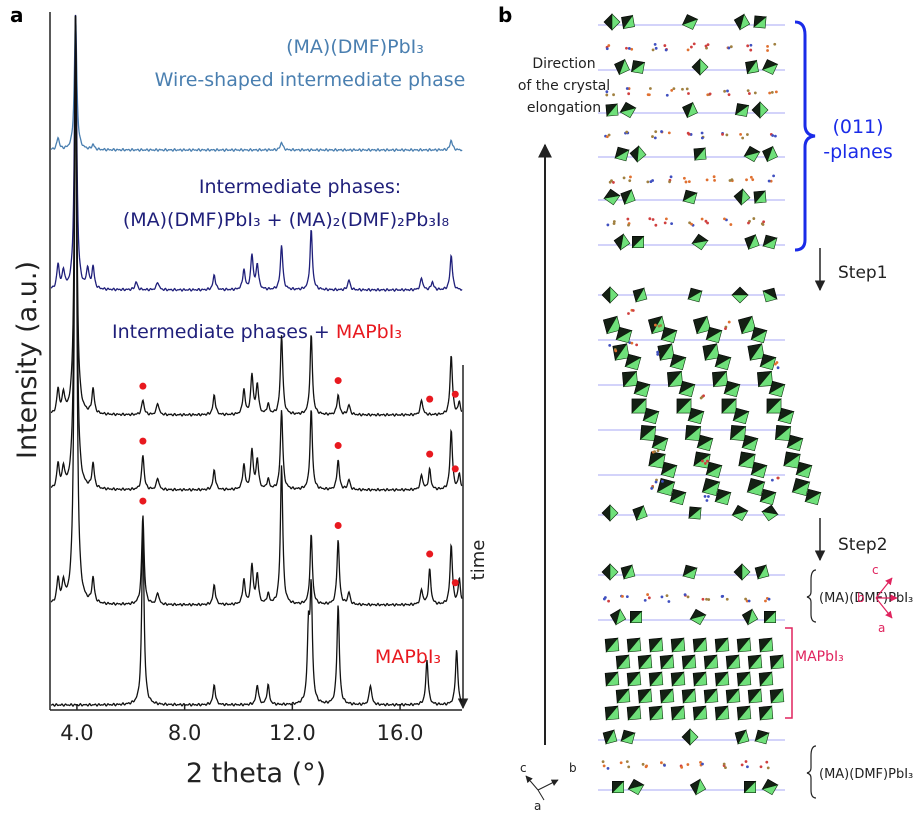 This screenshot has height=813, width=917. Describe the element at coordinates (537, 806) in the screenshot. I see `axis-label: a` at that location.